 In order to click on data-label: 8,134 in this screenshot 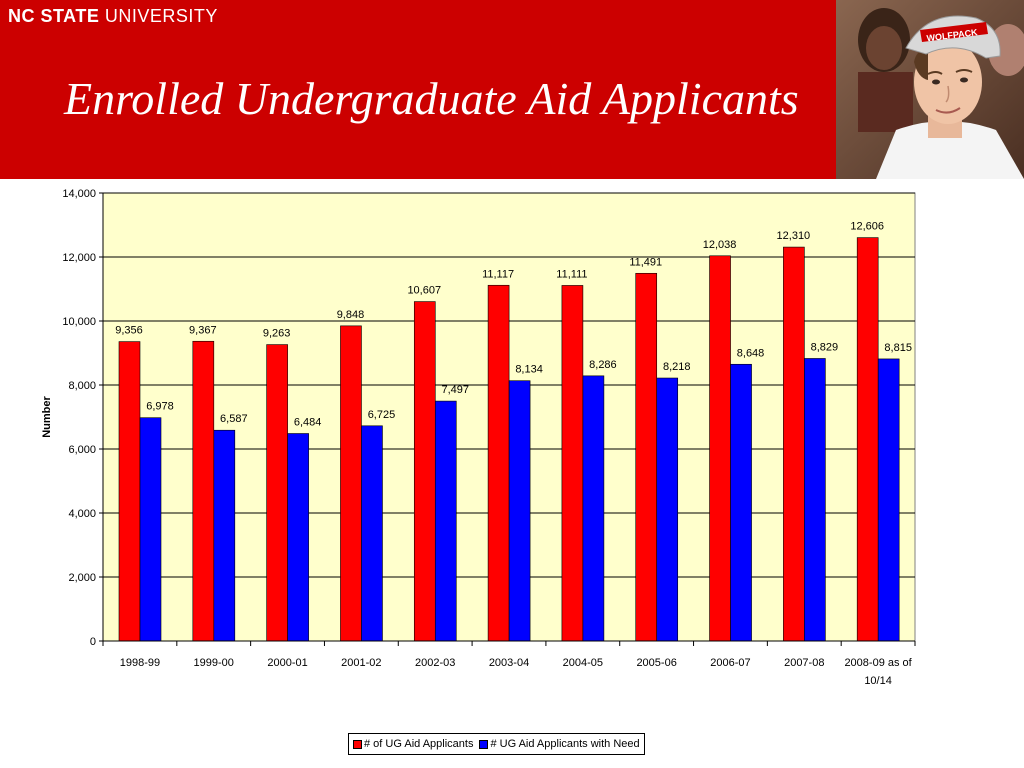, I will do `click(529, 370)`.